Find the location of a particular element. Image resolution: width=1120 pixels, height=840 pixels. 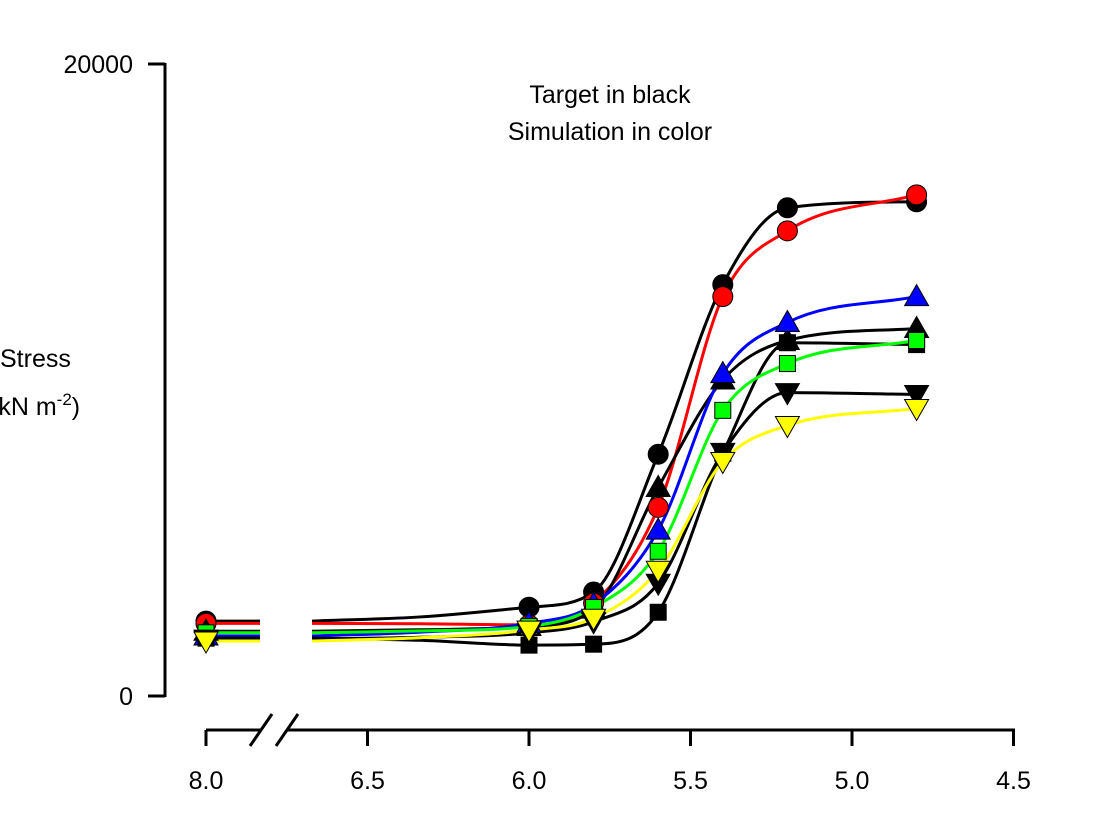

annotation-line-1: Target in black is located at coordinates (610, 95).